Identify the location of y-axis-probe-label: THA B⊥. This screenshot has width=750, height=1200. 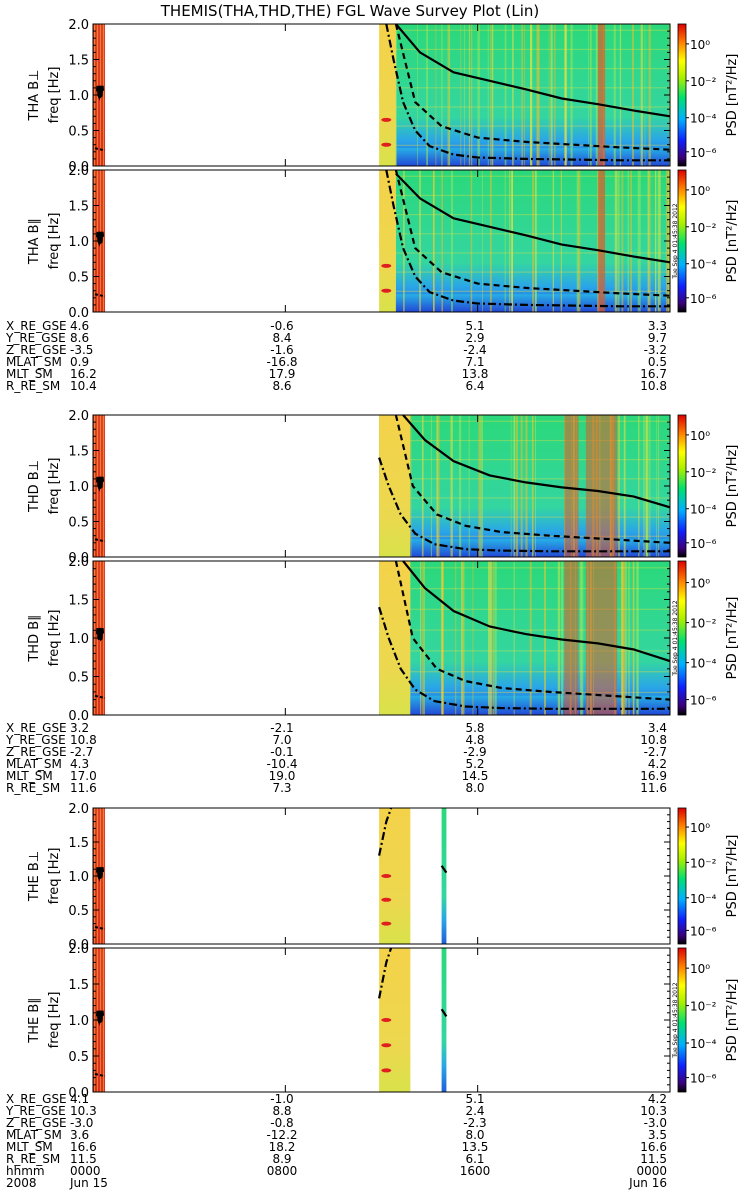
(34, 96).